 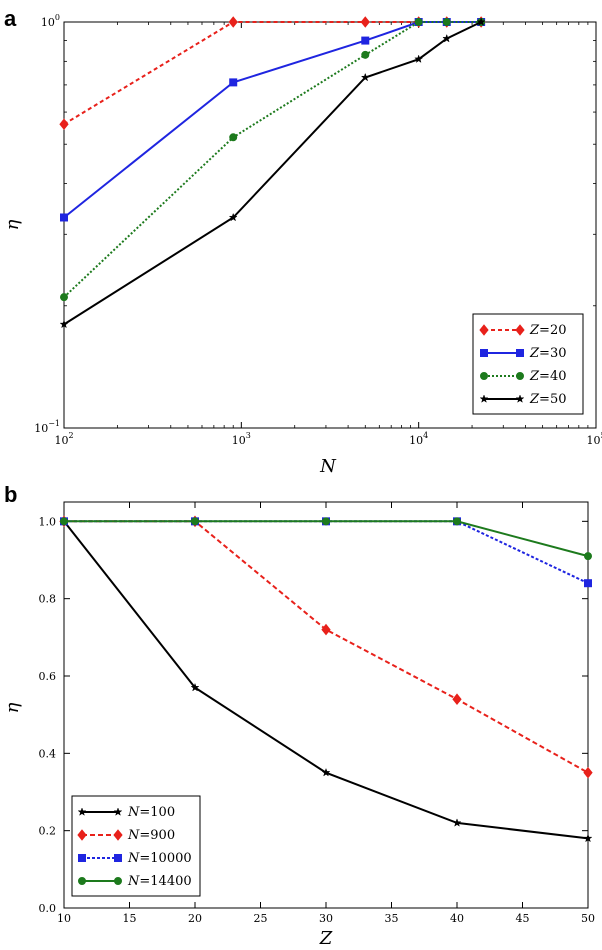 What do you see at coordinates (159, 858) in the screenshot?
I see `panel-b-legend-label-2: N=10000` at bounding box center [159, 858].